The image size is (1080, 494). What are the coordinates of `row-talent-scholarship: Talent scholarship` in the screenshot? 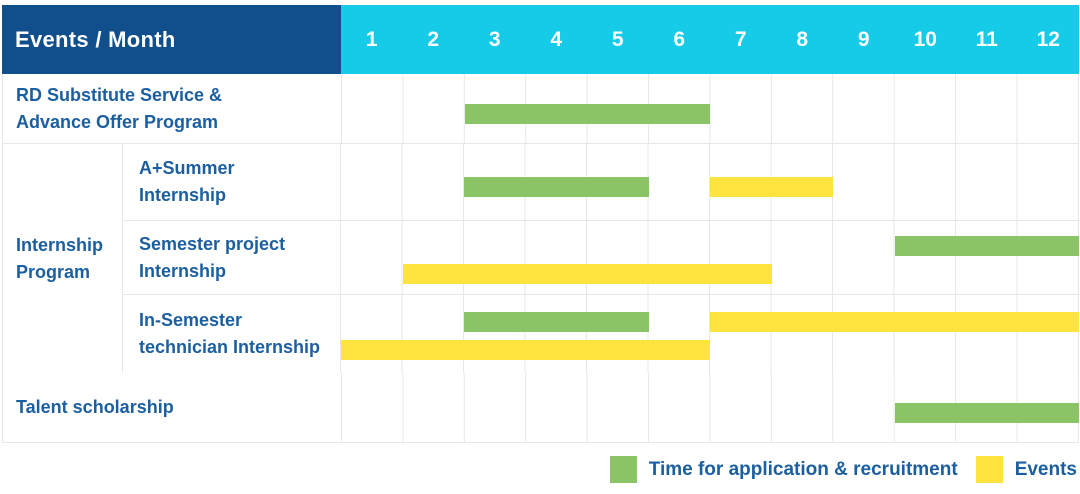 It's located at (541, 407).